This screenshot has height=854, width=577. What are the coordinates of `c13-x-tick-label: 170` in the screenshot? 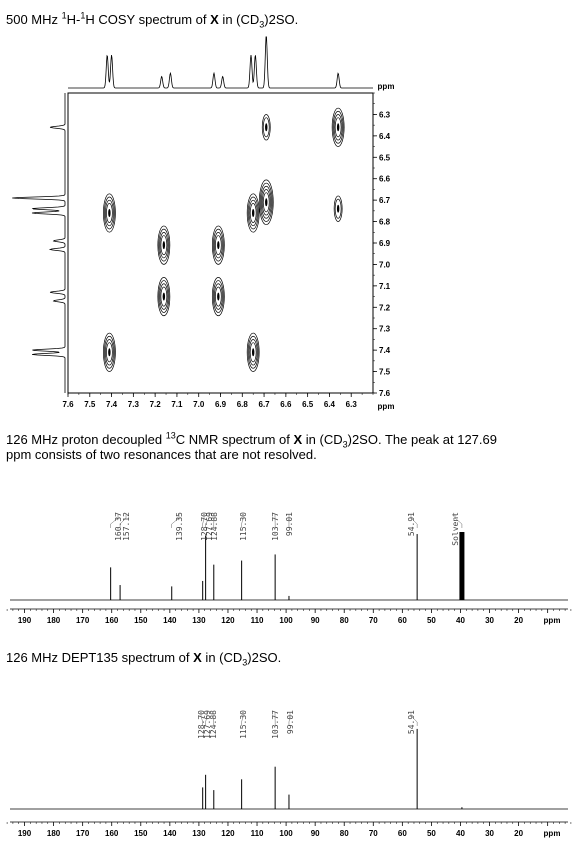 It's located at (83, 620).